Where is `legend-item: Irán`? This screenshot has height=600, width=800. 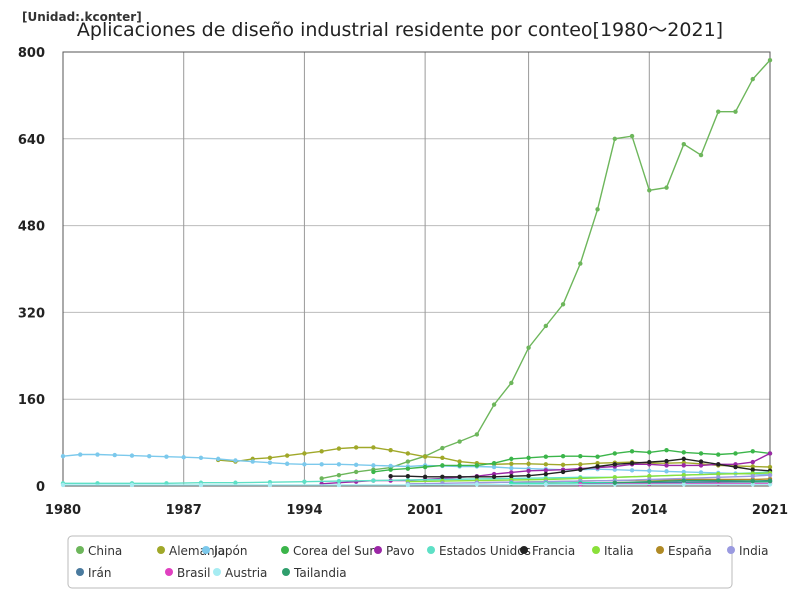 legend-item: Irán is located at coordinates (93, 573).